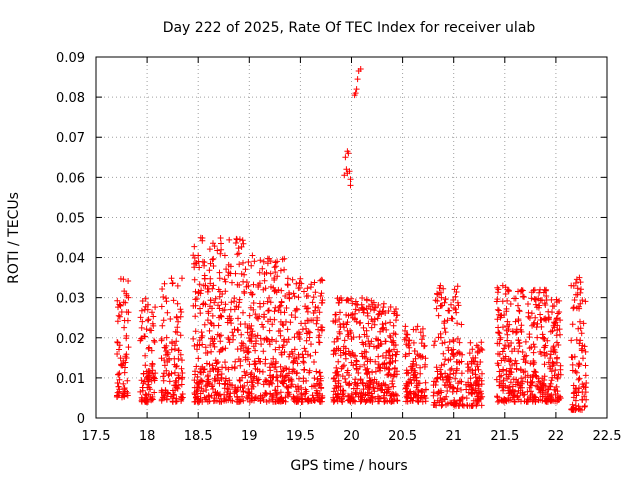 Image resolution: width=640 pixels, height=480 pixels. I want to click on y-tick-label: 0.05, so click(70, 218).